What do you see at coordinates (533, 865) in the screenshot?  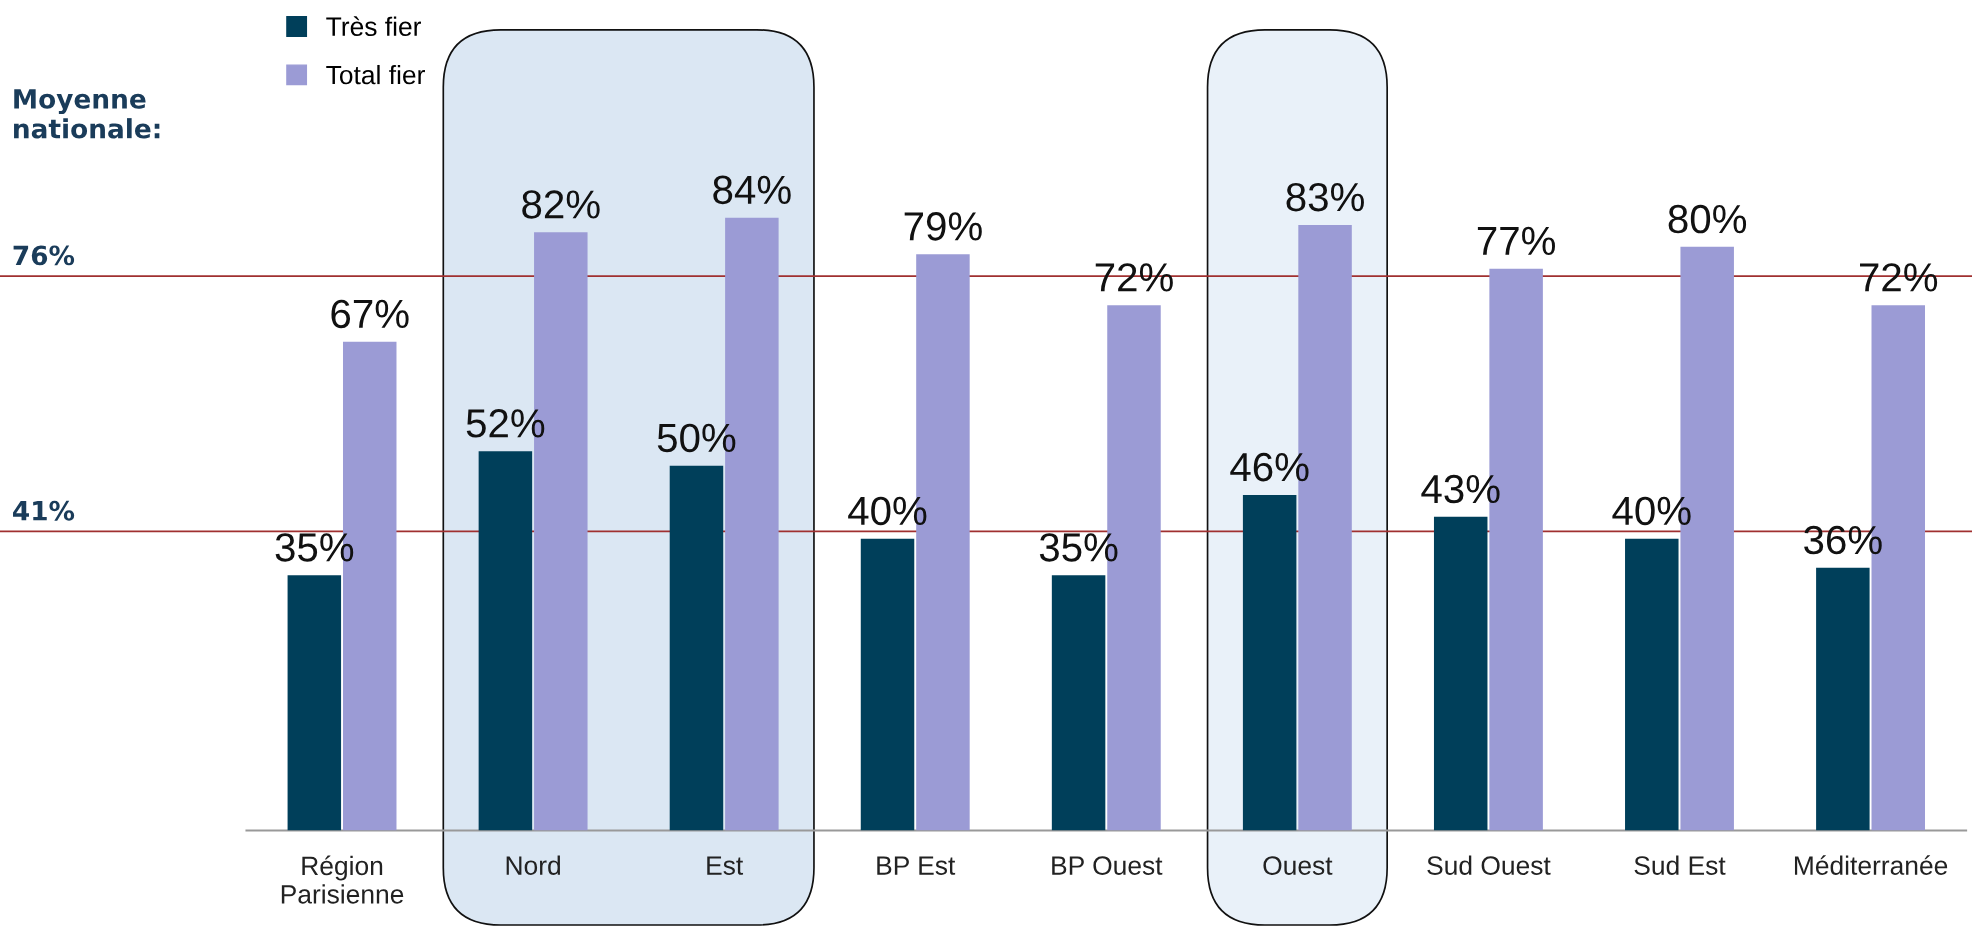 I see `x-tick-label: Nord` at bounding box center [533, 865].